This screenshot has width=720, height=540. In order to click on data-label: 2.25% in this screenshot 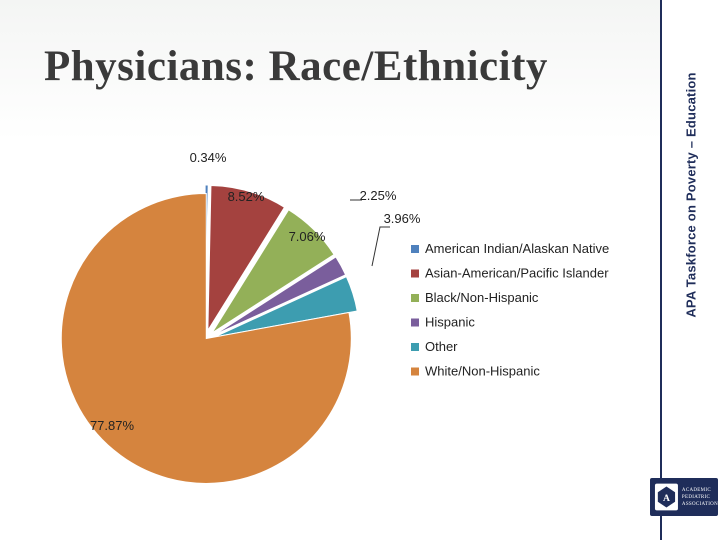, I will do `click(378, 195)`.